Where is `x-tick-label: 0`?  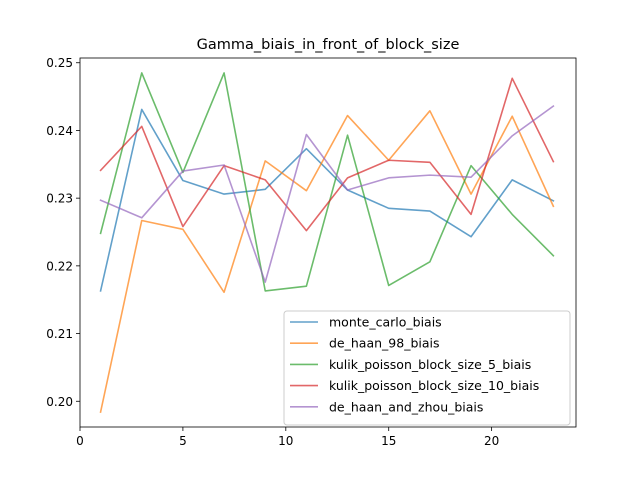 x-tick-label: 0 is located at coordinates (80, 441).